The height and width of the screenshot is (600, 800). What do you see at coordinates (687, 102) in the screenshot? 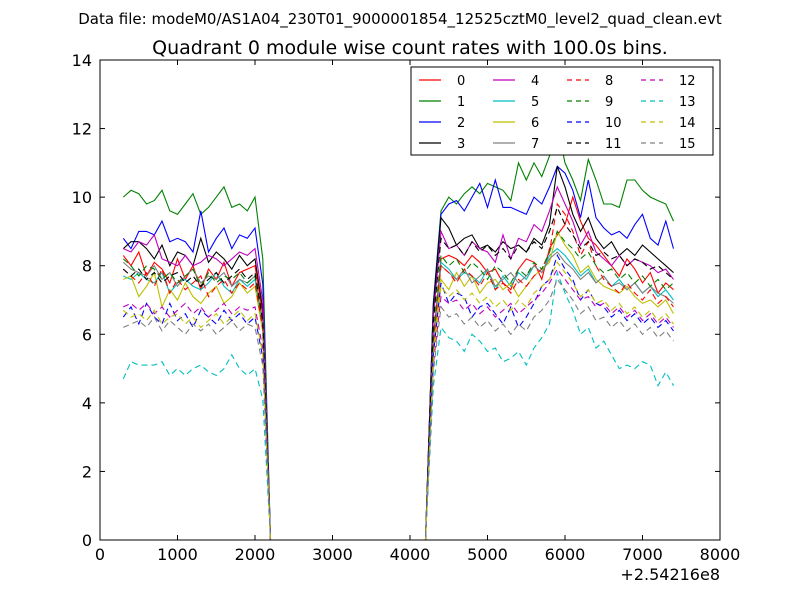
I see `legend-label-13: 13` at bounding box center [687, 102].